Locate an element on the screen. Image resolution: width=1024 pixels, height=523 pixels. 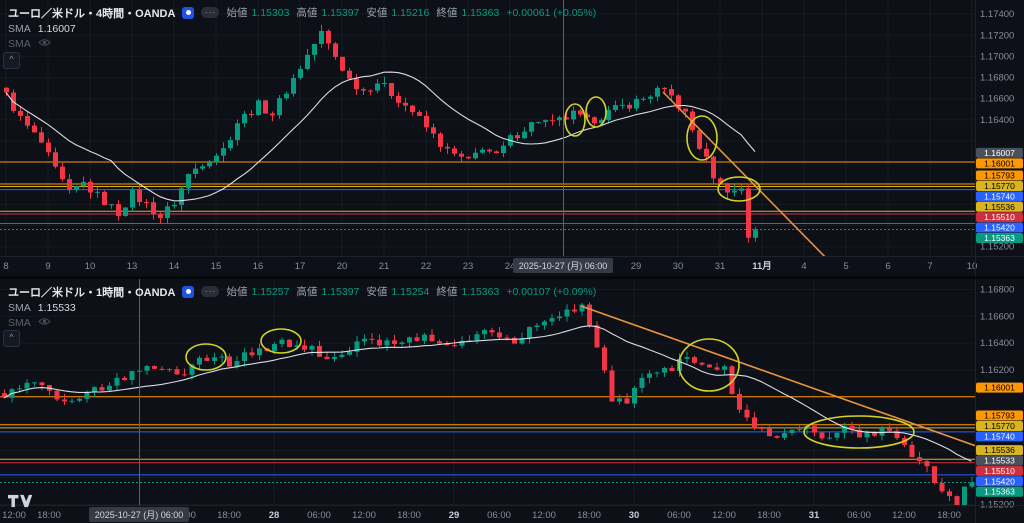
crosshair-date-badge is located at coordinates (563, 265).